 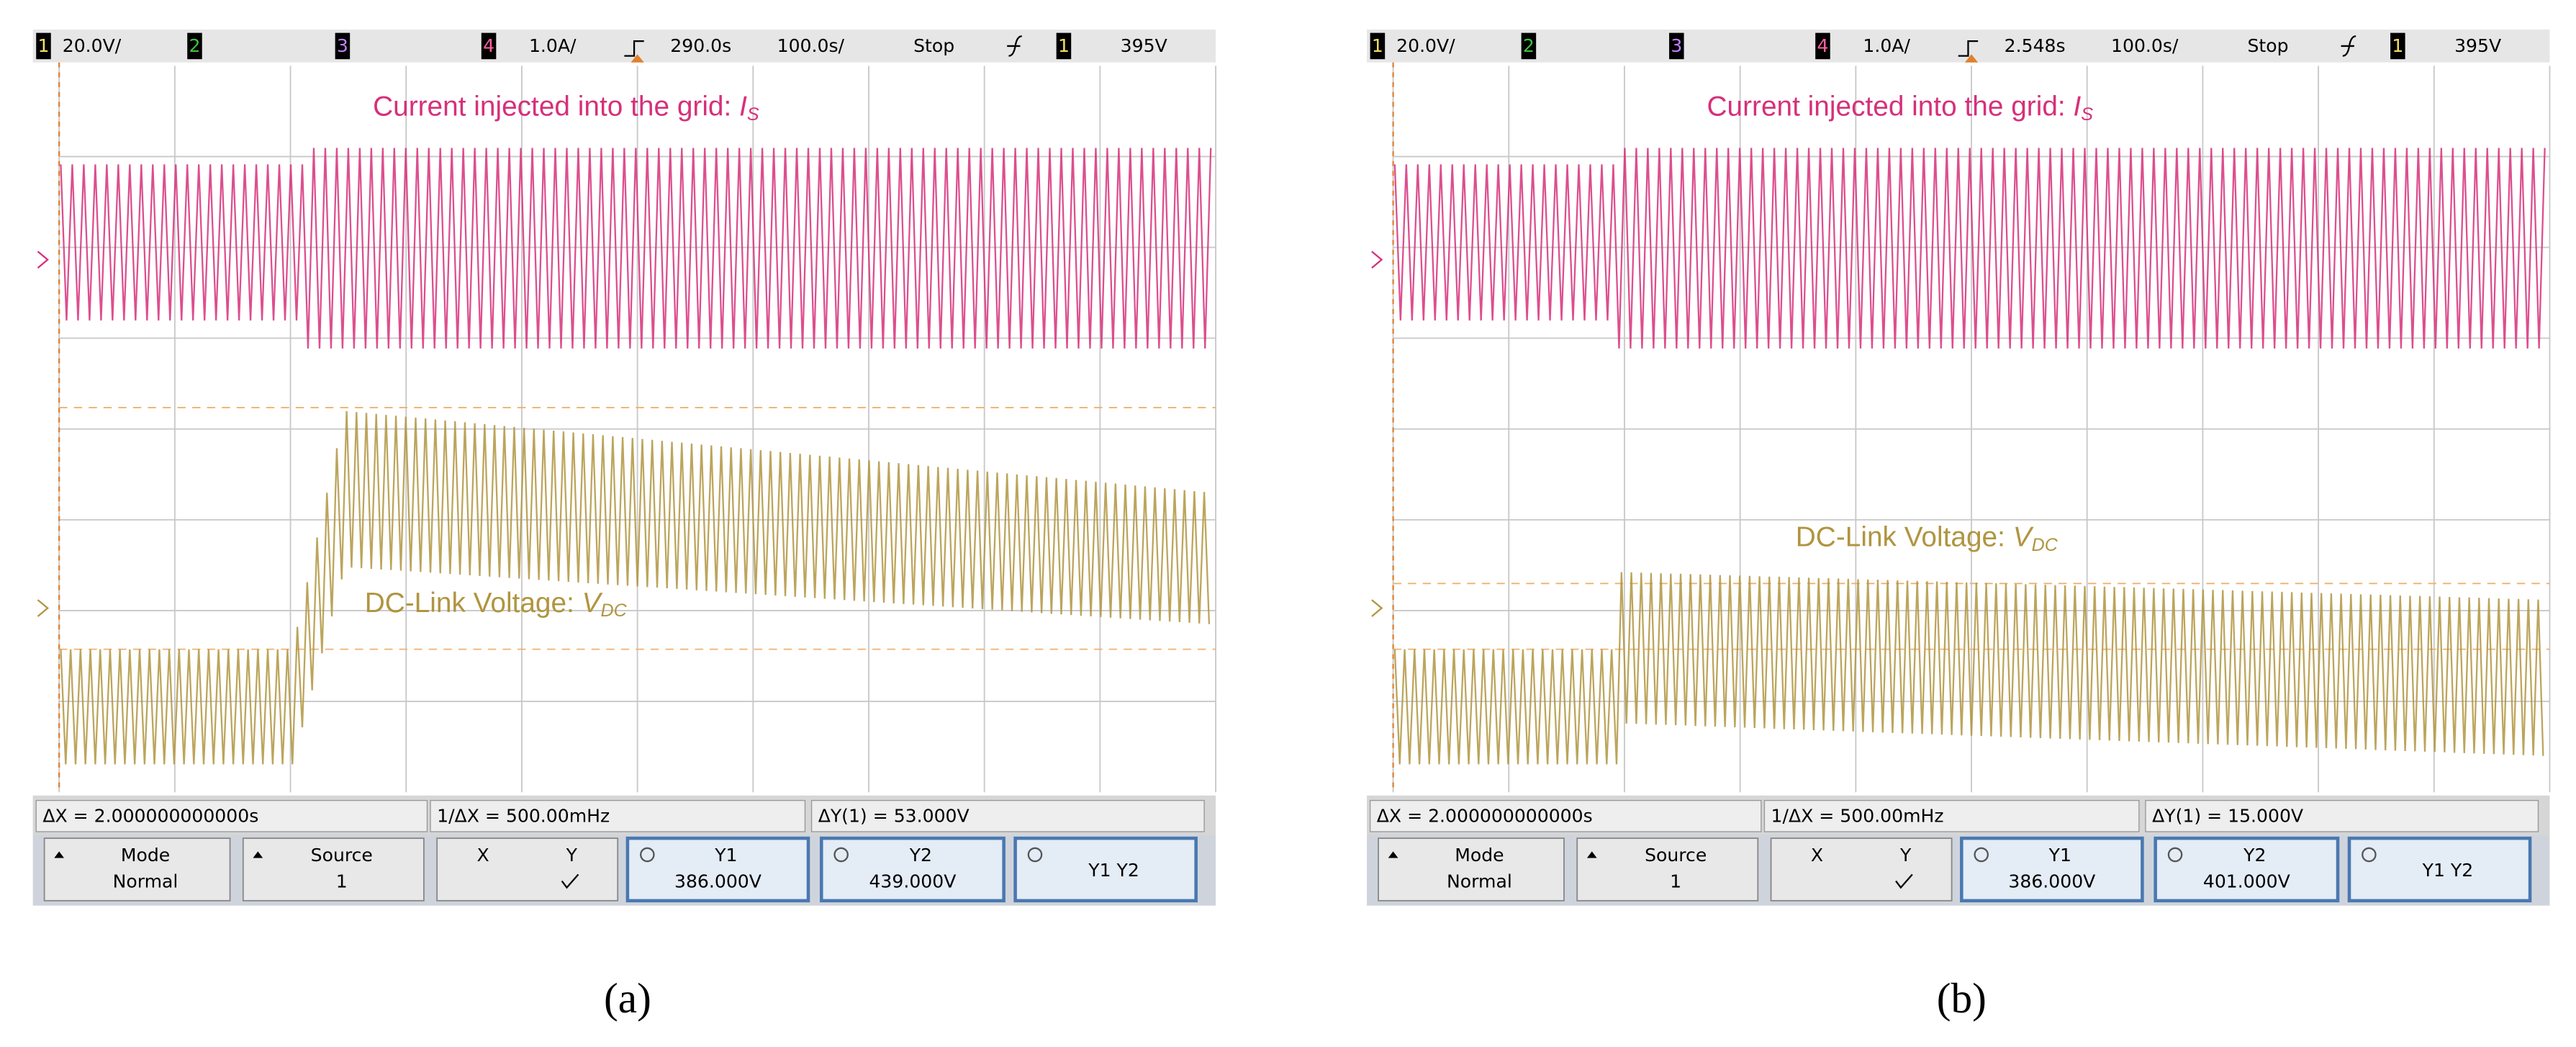 What do you see at coordinates (2077, 106) in the screenshot?
I see `annotation-symbol: I` at bounding box center [2077, 106].